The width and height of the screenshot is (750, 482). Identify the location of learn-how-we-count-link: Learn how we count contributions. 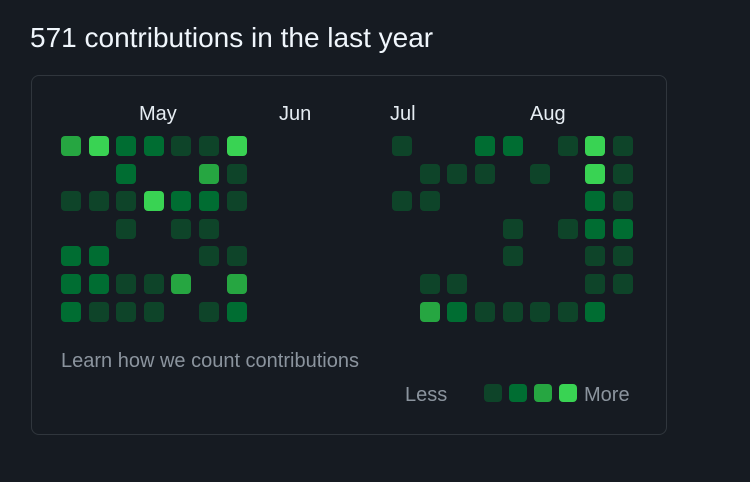
(210, 361).